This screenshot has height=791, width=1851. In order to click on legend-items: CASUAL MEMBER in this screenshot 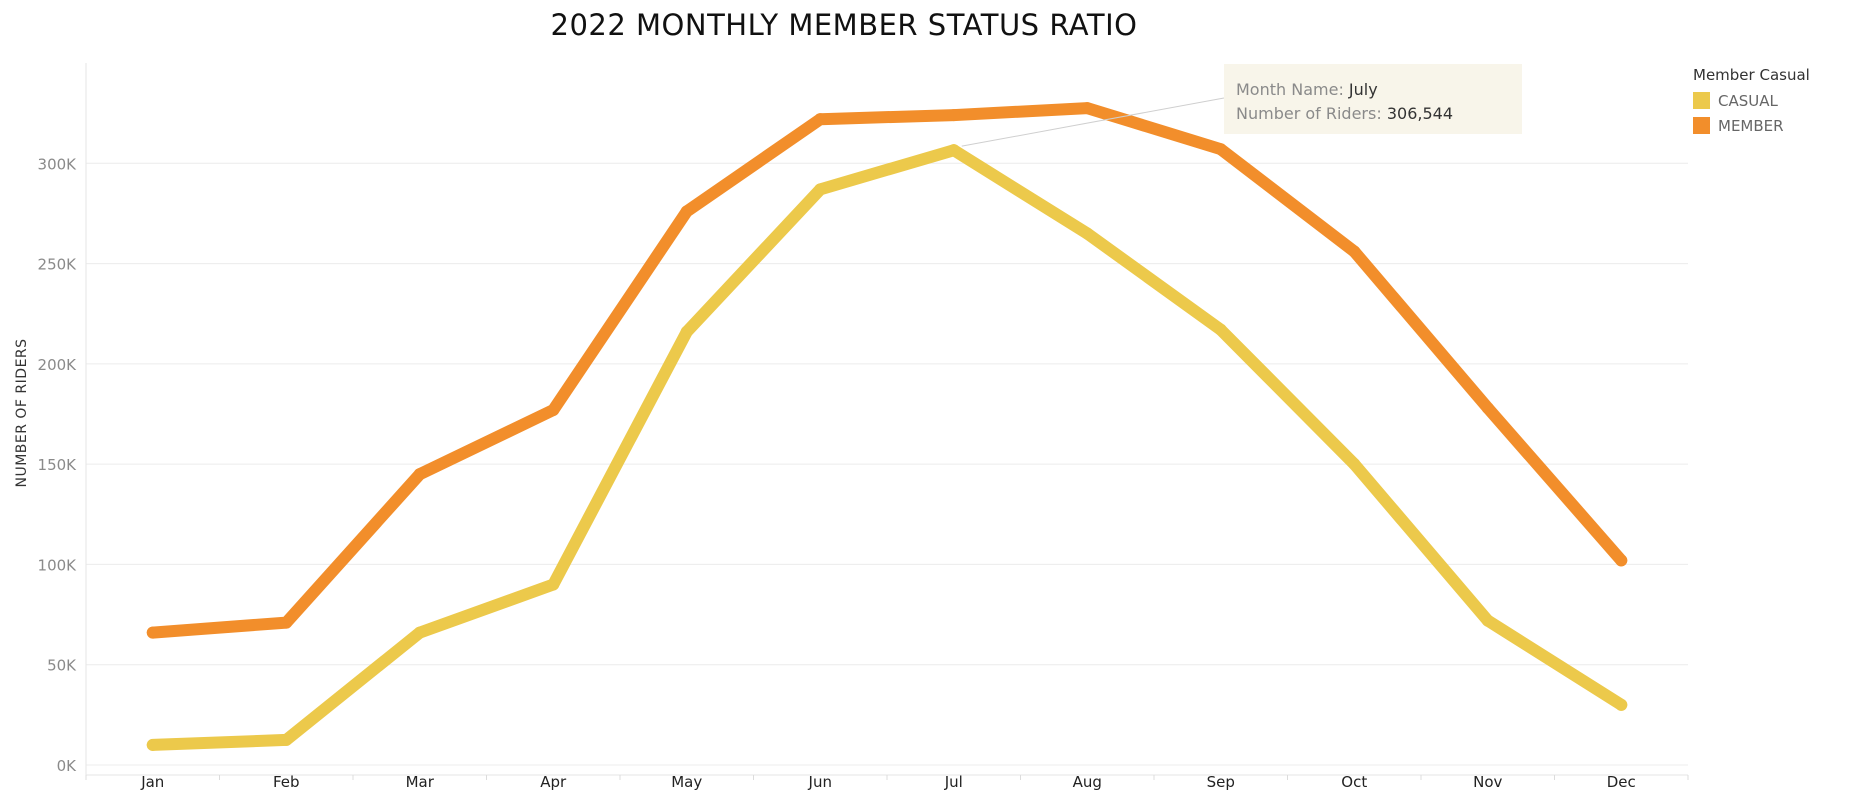, I will do `click(1751, 113)`.